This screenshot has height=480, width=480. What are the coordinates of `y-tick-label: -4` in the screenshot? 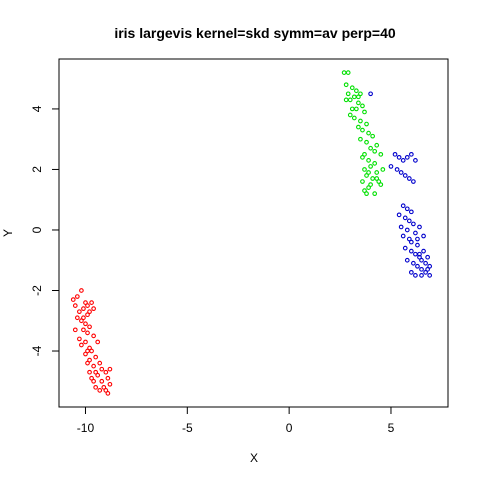 It's located at (37, 350).